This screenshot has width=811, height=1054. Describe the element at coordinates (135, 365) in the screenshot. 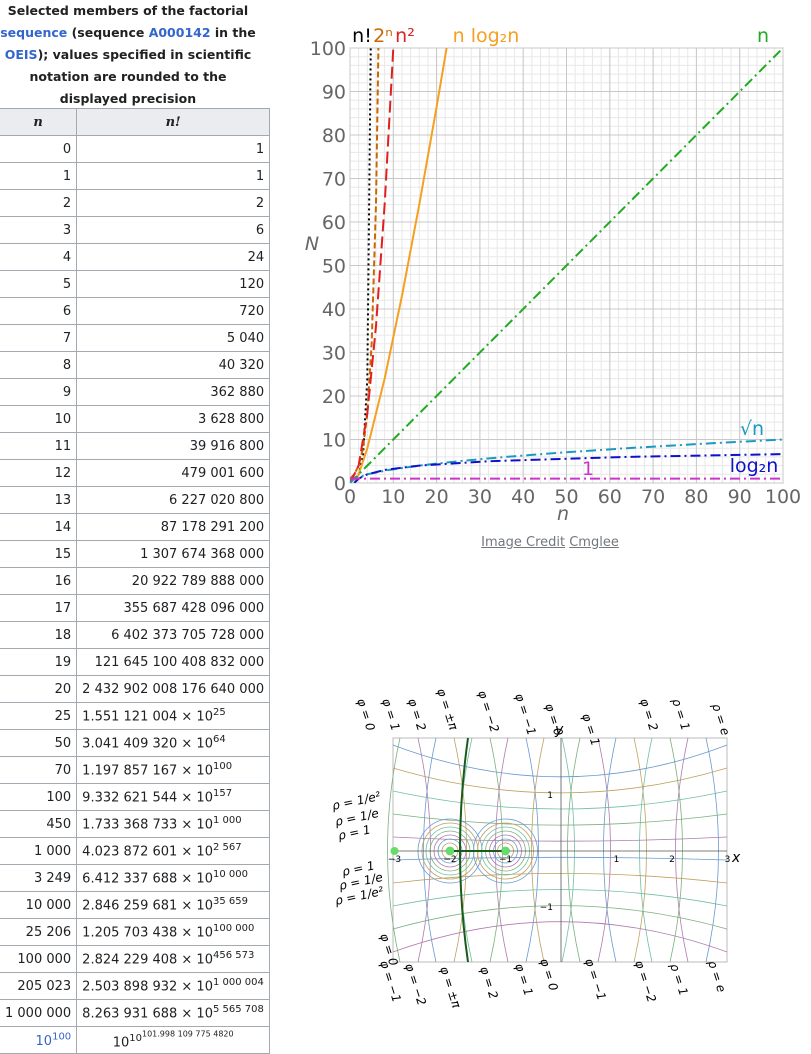

I see `table-row: 8 40 320` at that location.